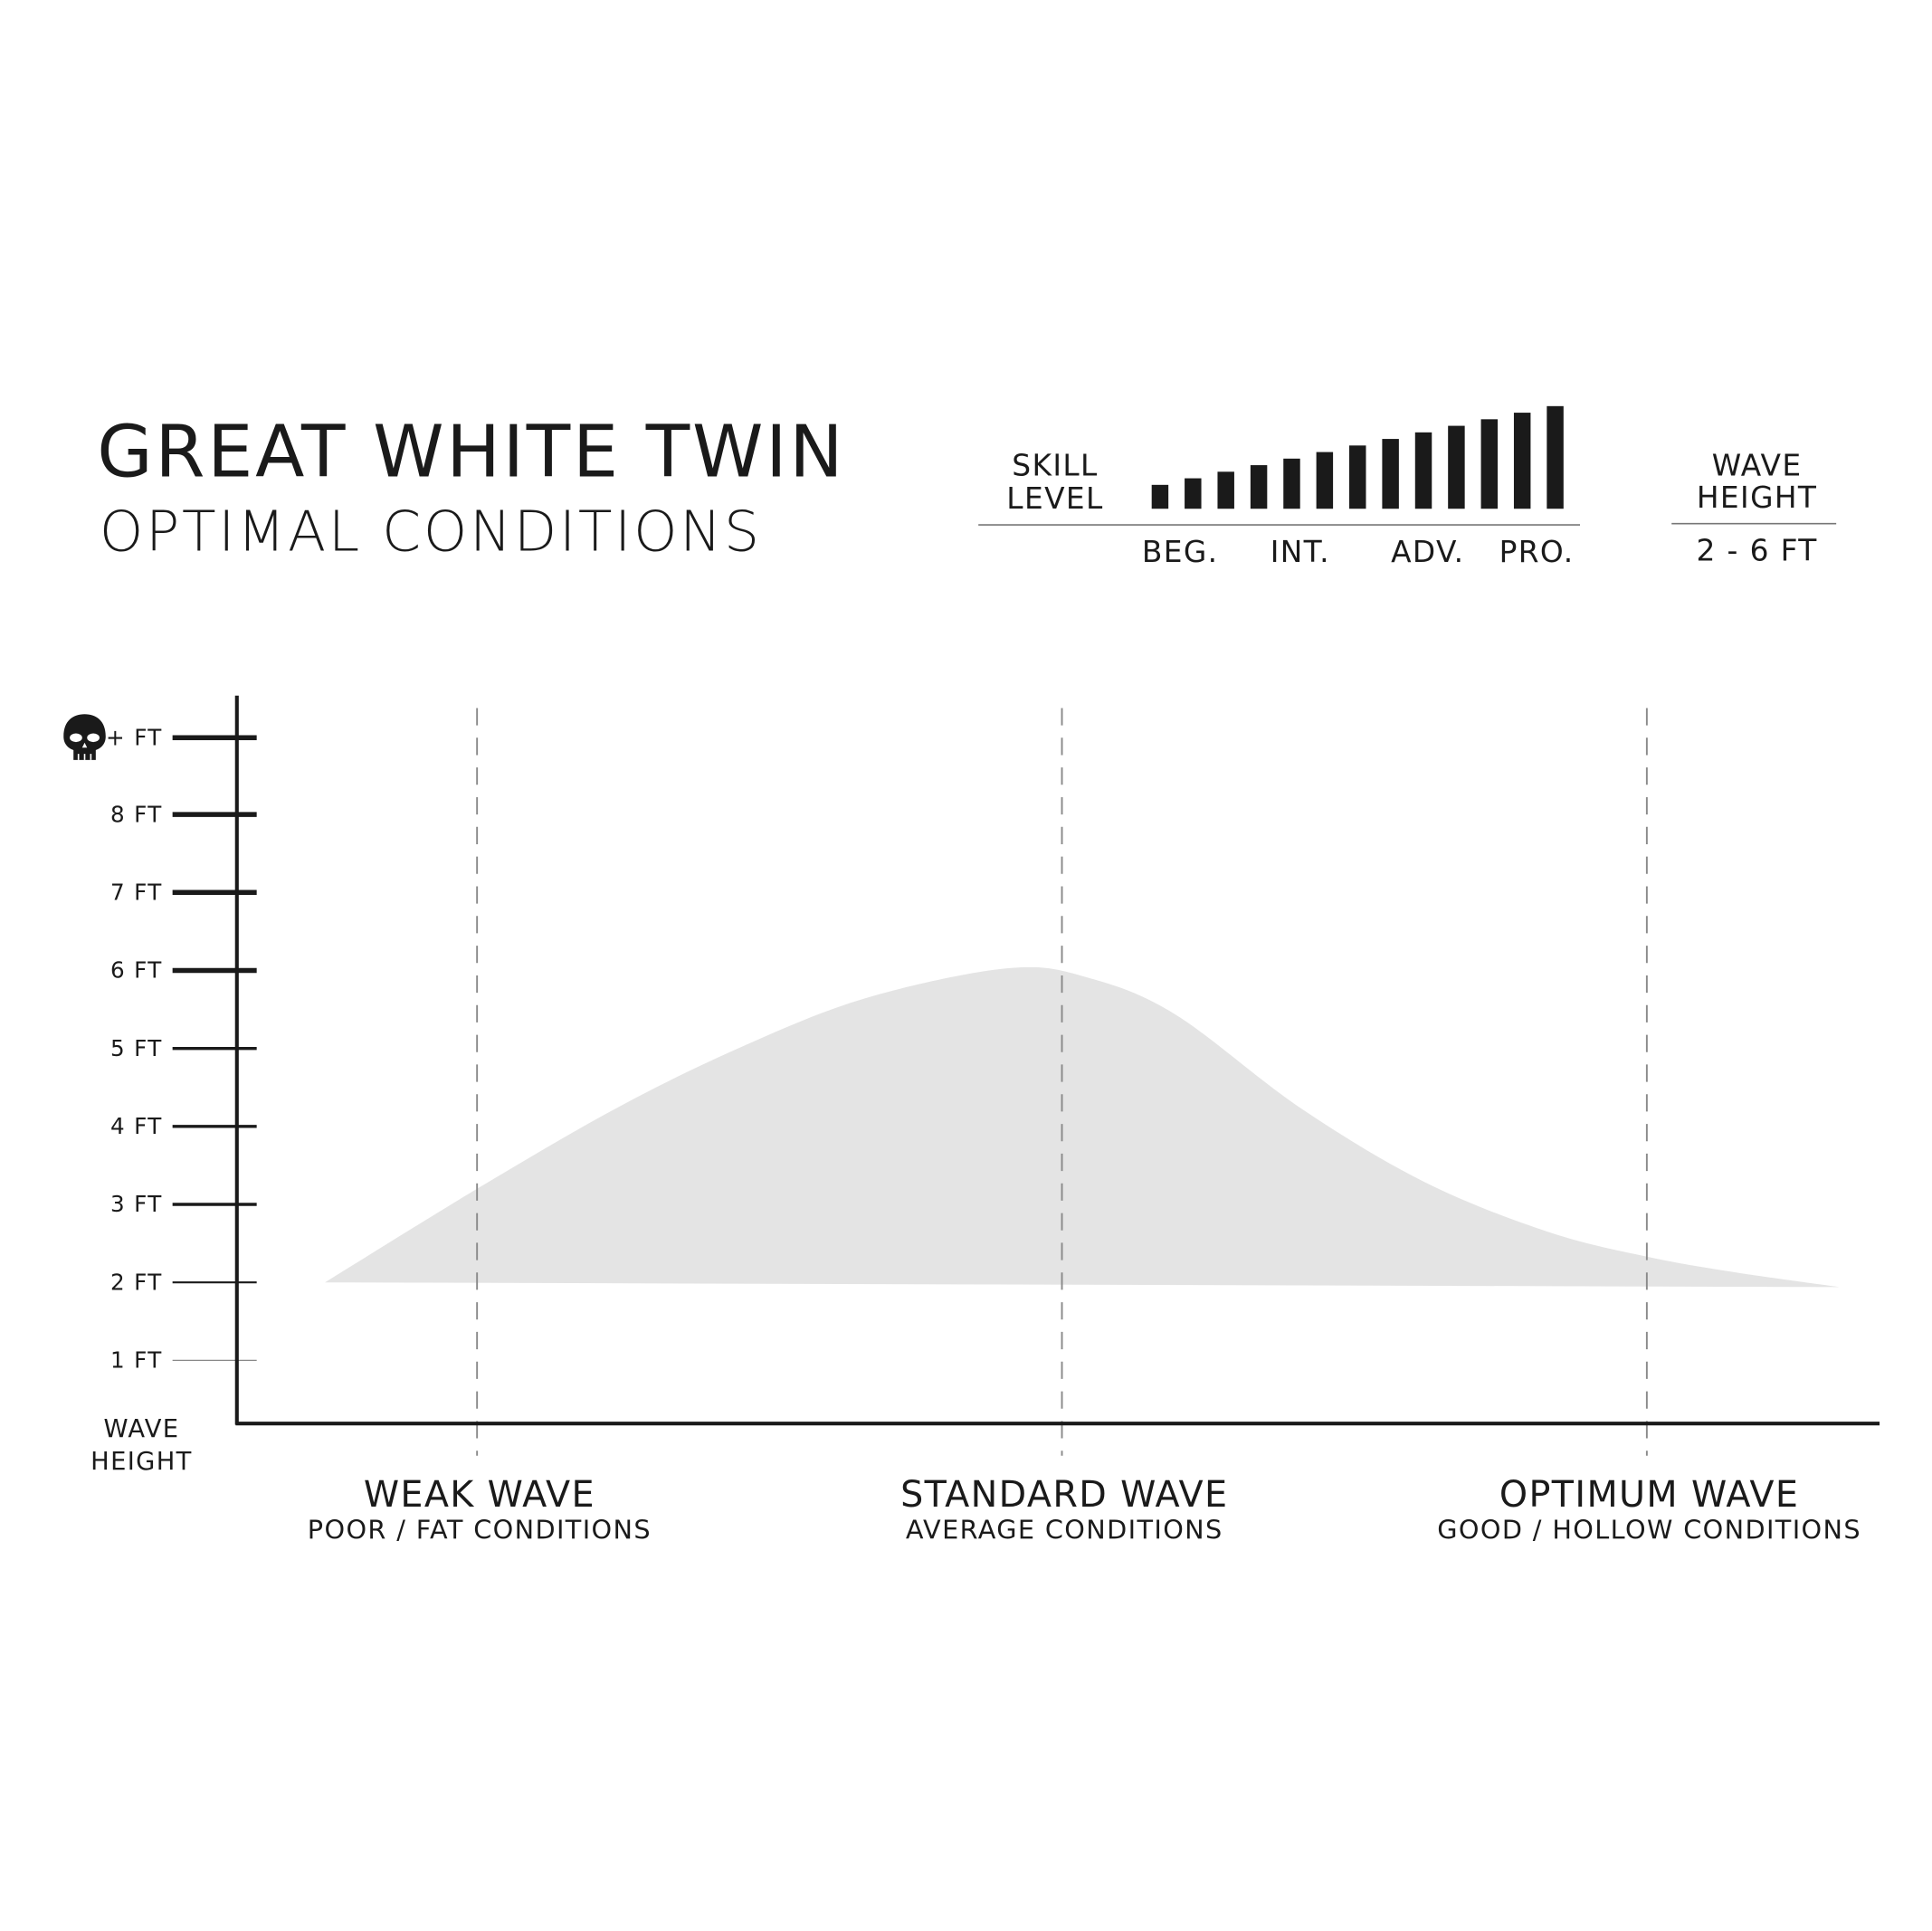 This screenshot has height=1931, width=1932. What do you see at coordinates (1083, 1127) in the screenshot?
I see `conditions-area` at bounding box center [1083, 1127].